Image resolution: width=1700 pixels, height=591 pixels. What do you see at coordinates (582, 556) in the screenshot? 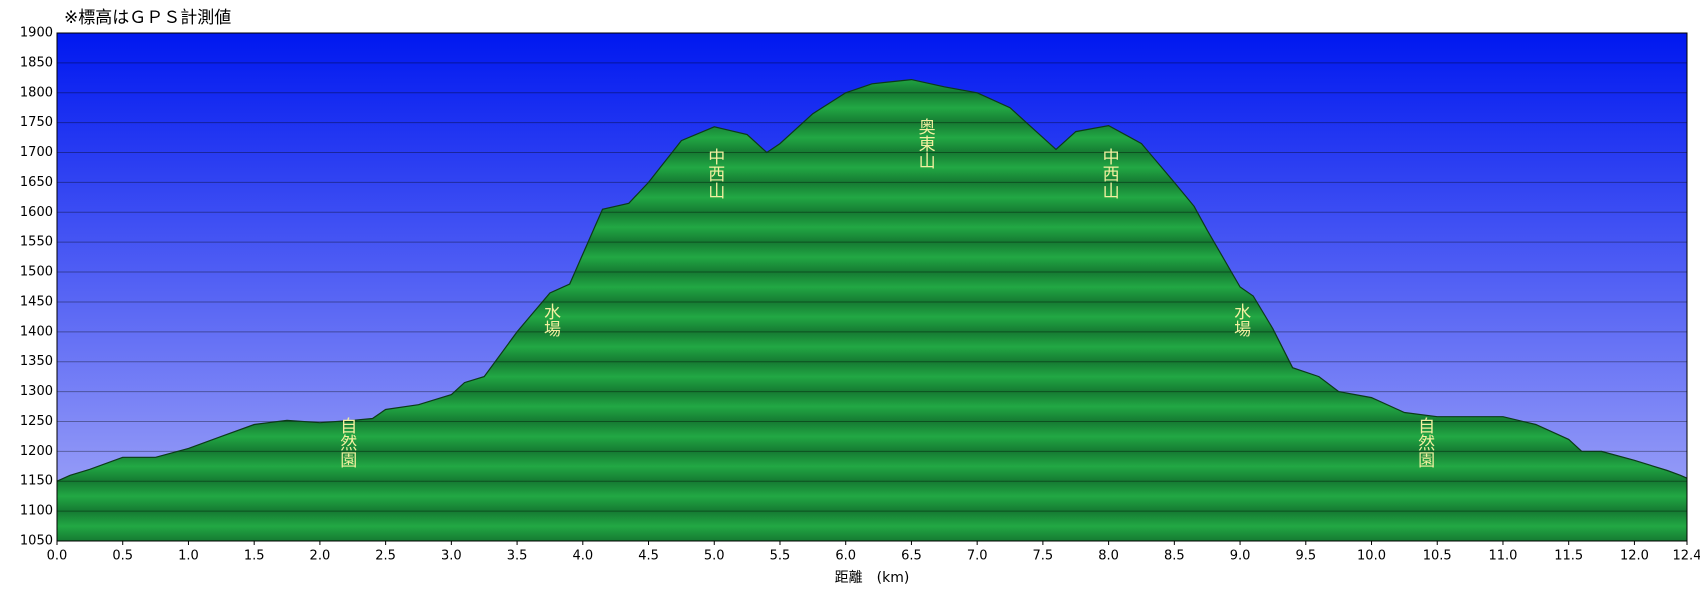
I see `x-tick-label: 4.0` at bounding box center [582, 556].